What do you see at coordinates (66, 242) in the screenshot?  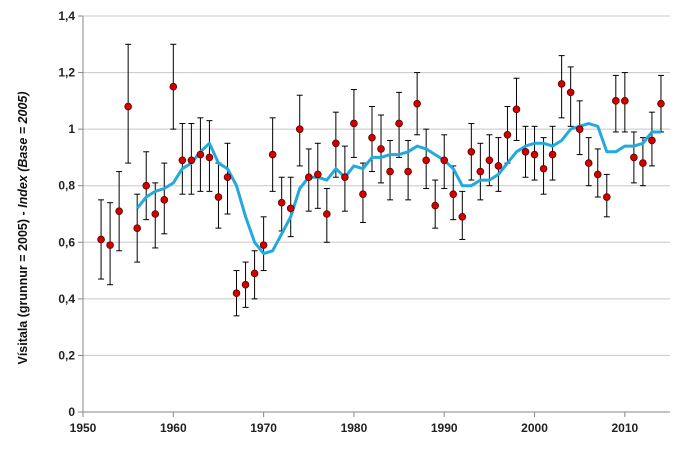 I see `y-tick-label: 0,6` at bounding box center [66, 242].